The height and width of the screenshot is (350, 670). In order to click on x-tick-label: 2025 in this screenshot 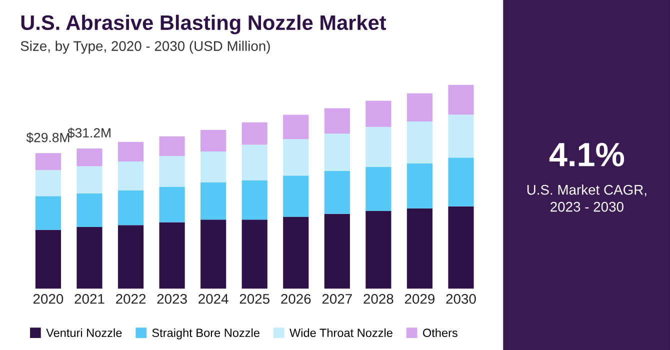, I will do `click(255, 299)`.